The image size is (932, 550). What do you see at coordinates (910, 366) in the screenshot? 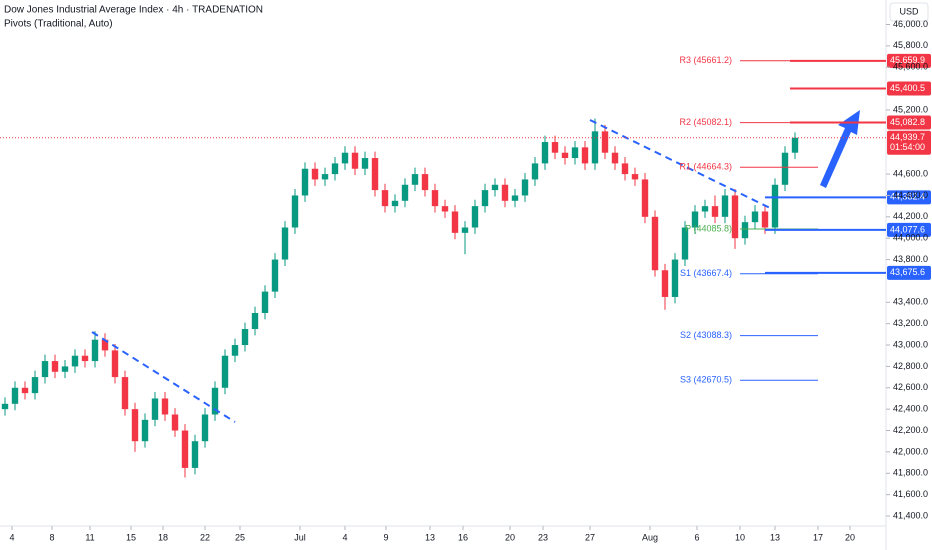
I see `y-tick-label: 42,800.0` at bounding box center [910, 366].